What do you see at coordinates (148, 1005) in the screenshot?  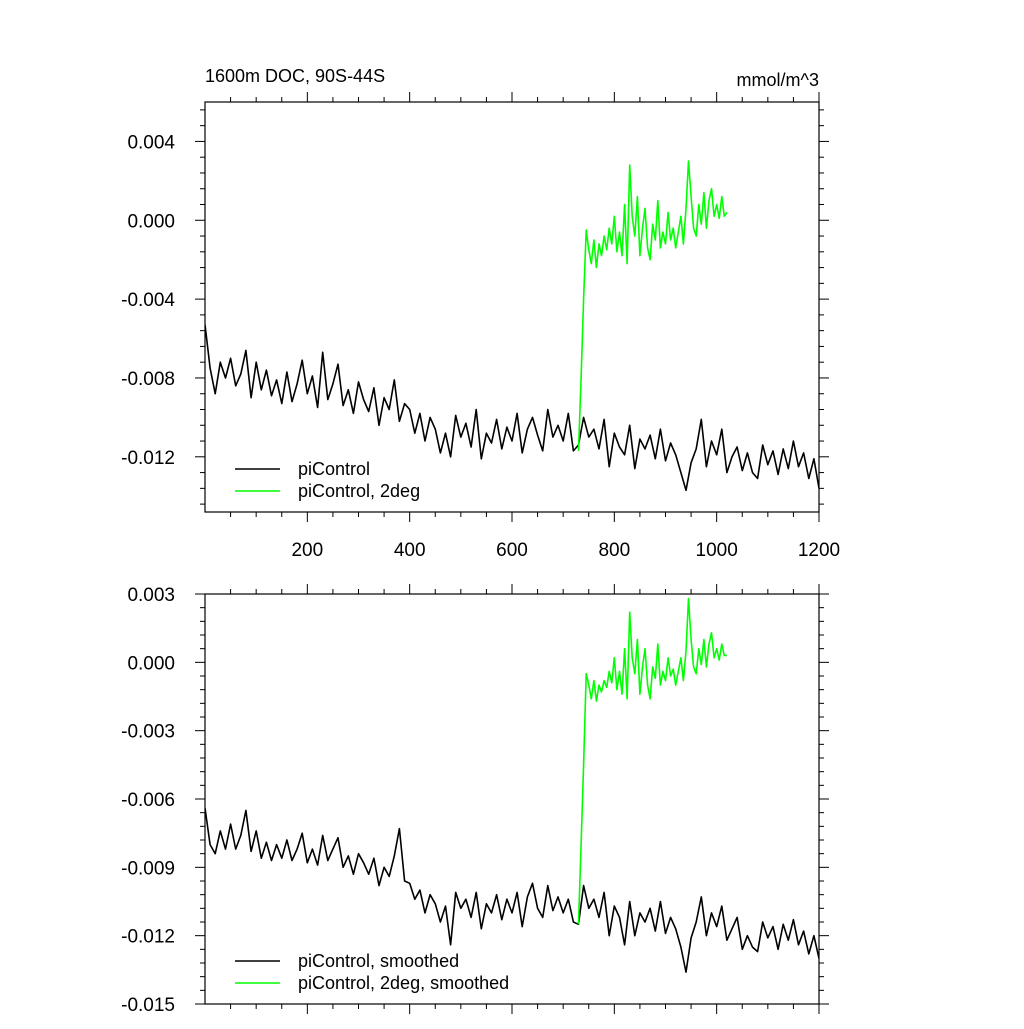 I see `y-tick-label: -0.015` at bounding box center [148, 1005].